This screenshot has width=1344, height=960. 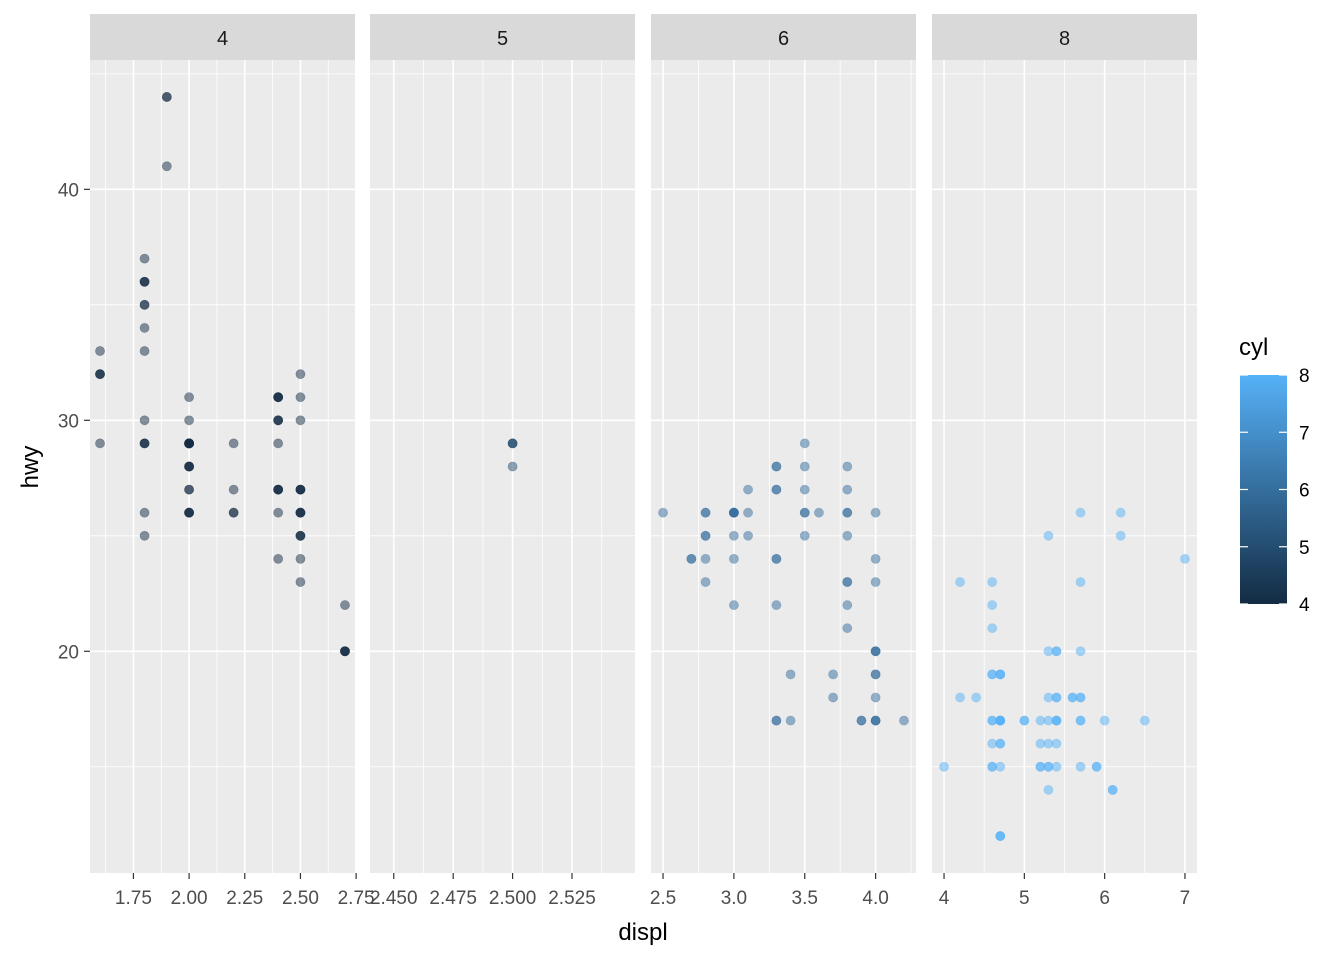 What do you see at coordinates (1064, 891) in the screenshot?
I see `x-axis-8: 4 5 6 7` at bounding box center [1064, 891].